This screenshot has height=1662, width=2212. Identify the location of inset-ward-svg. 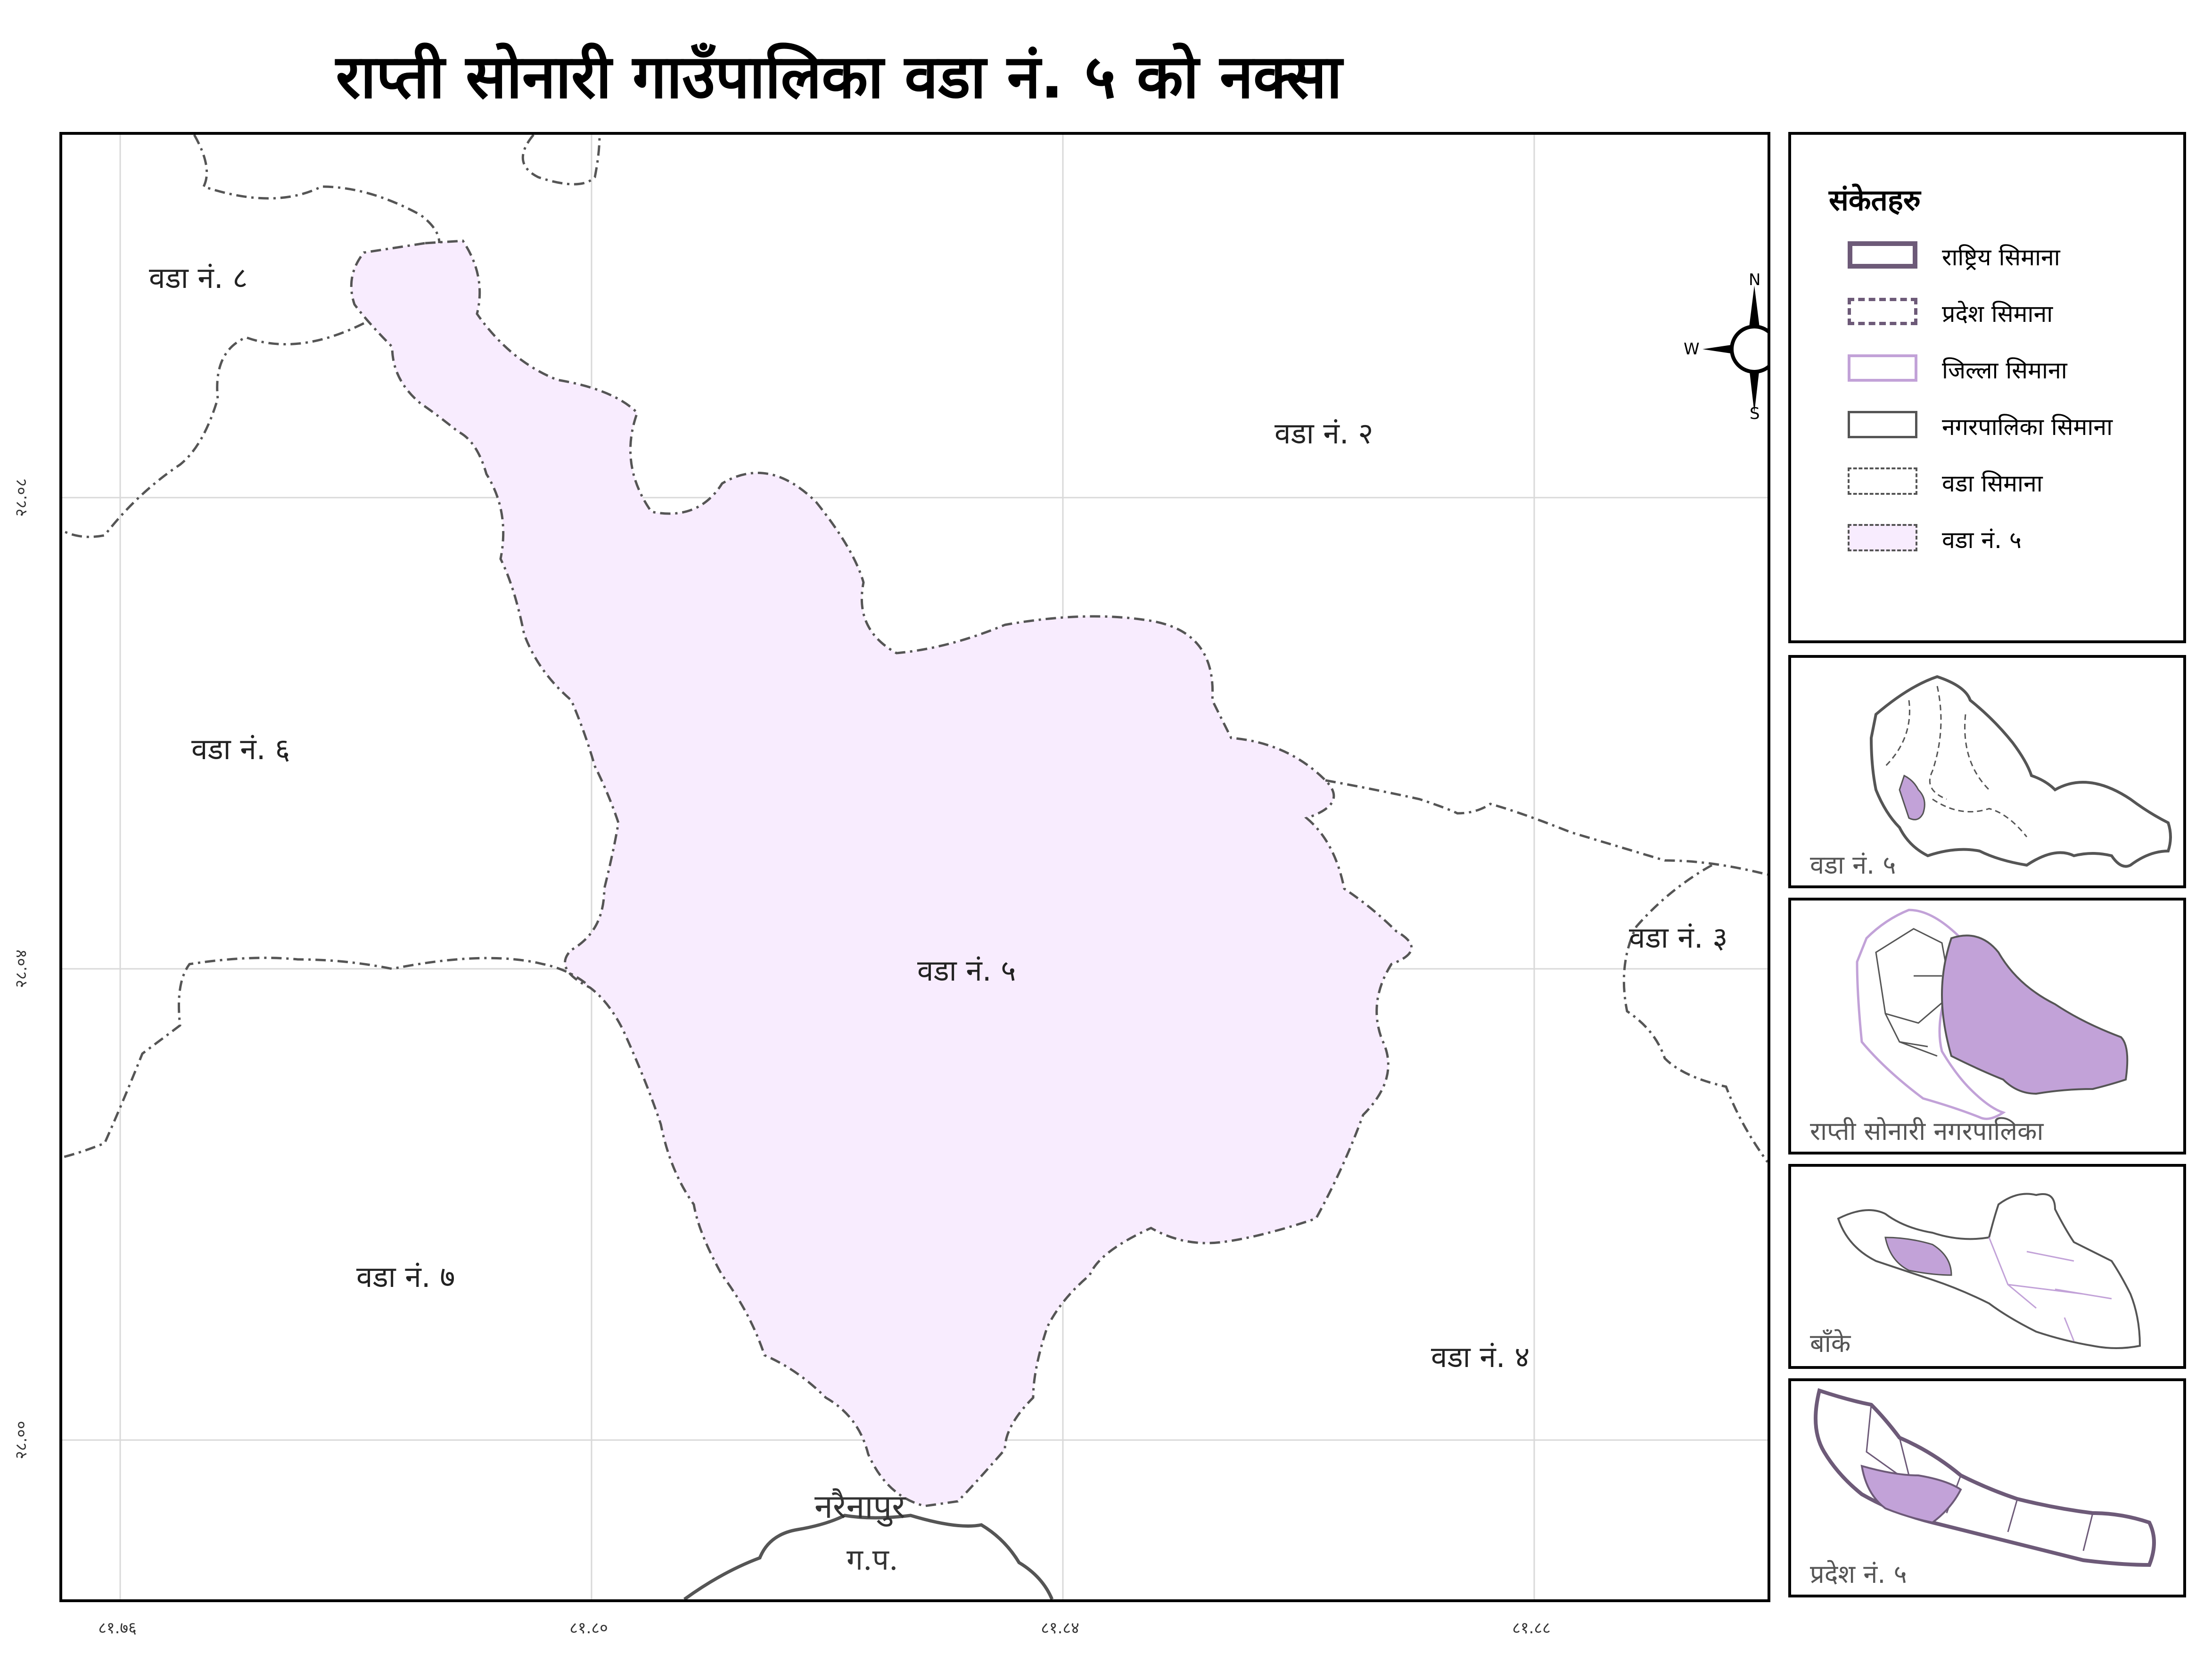
(2020, 771).